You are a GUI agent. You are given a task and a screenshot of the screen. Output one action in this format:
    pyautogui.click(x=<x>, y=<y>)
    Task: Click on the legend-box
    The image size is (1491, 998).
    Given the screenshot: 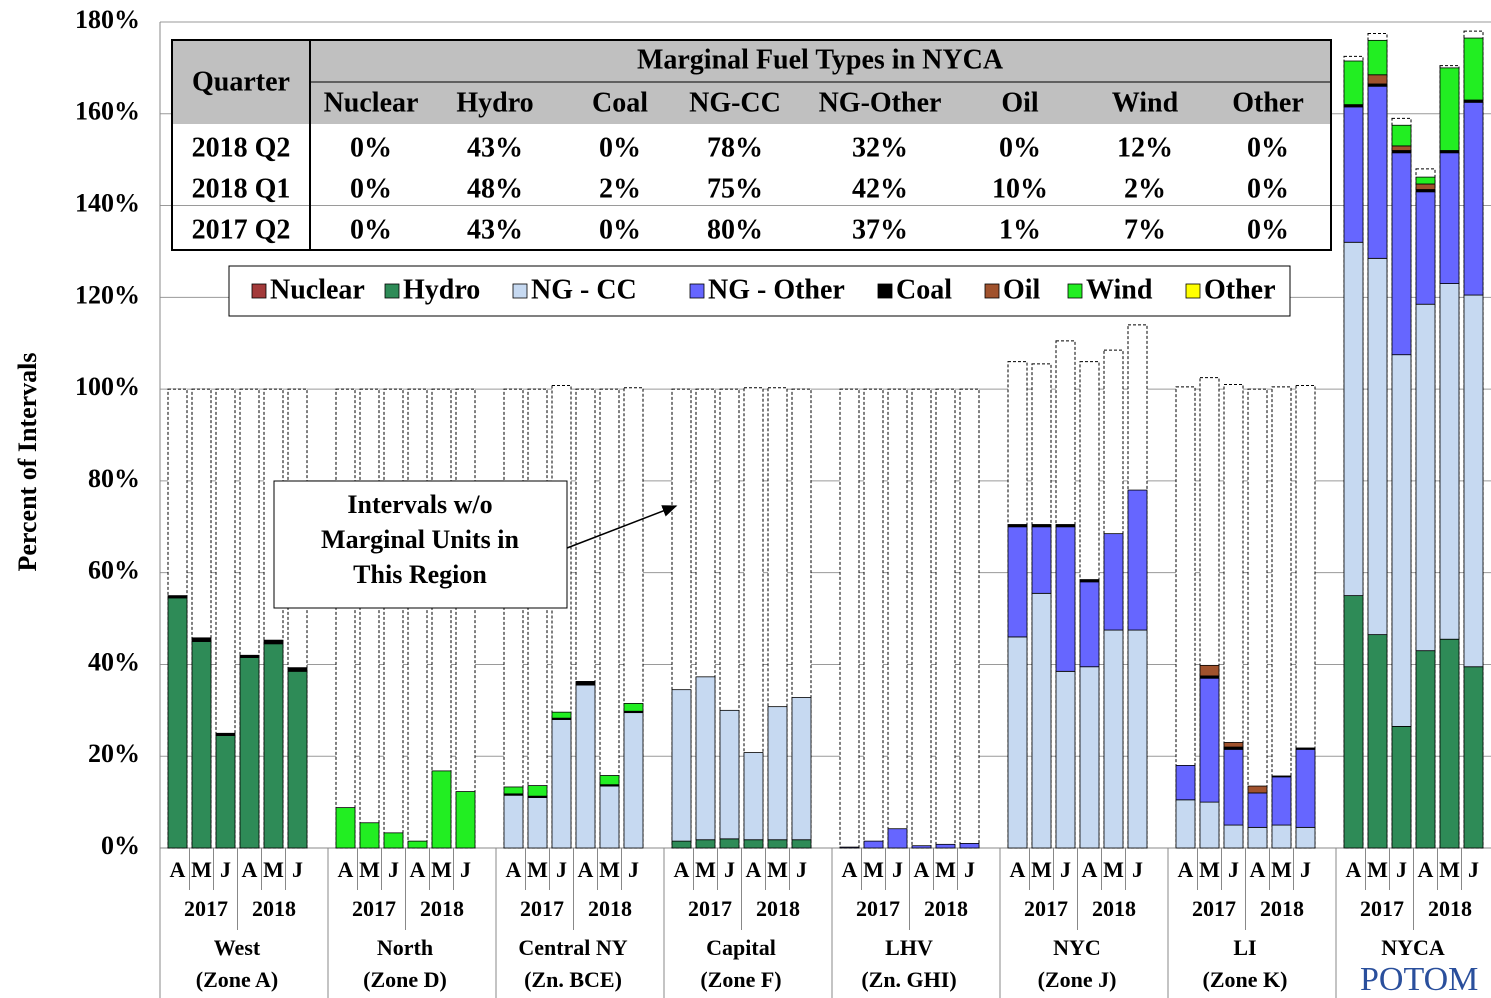 What is the action you would take?
    pyautogui.click(x=759, y=291)
    